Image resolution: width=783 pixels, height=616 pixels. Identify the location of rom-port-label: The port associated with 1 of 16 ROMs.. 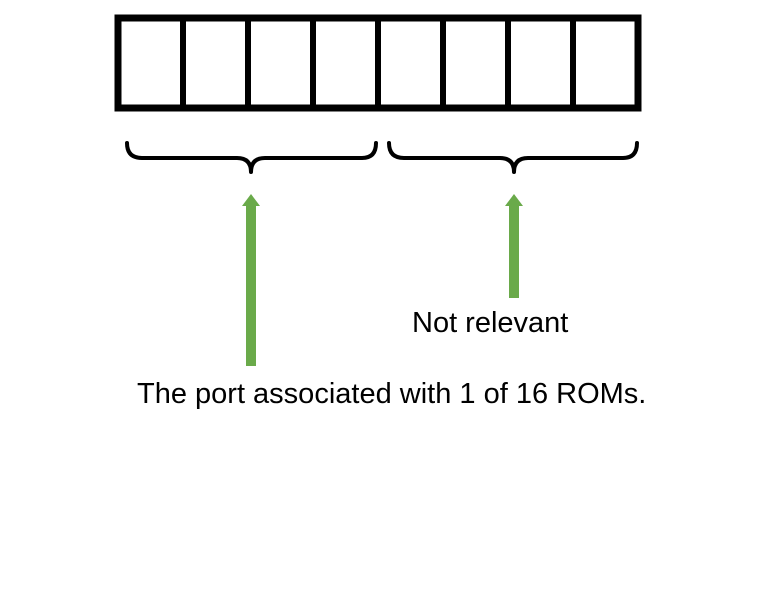
(391, 394).